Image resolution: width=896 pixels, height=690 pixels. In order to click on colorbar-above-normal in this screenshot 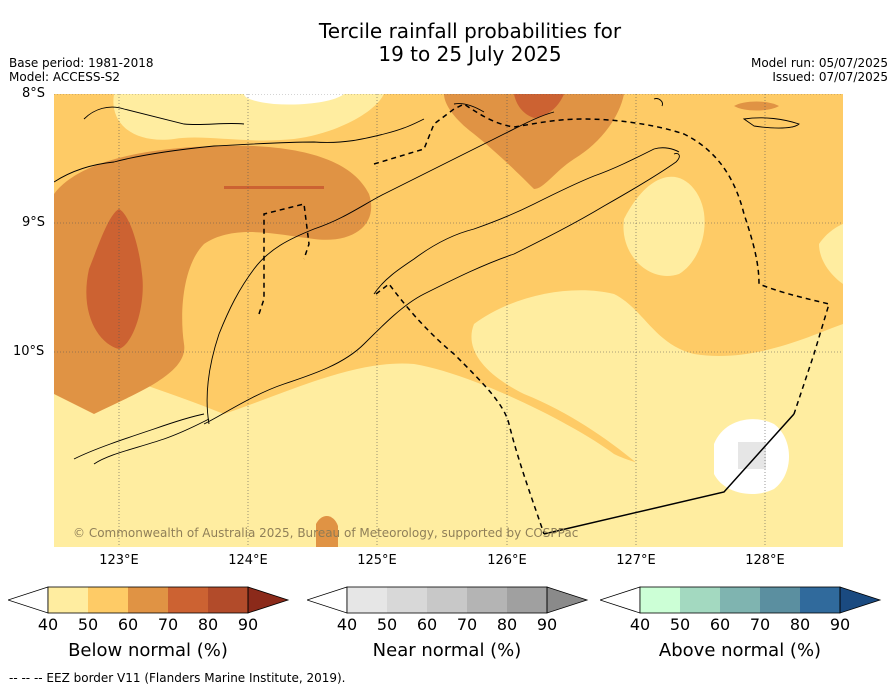, I will do `click(741, 600)`.